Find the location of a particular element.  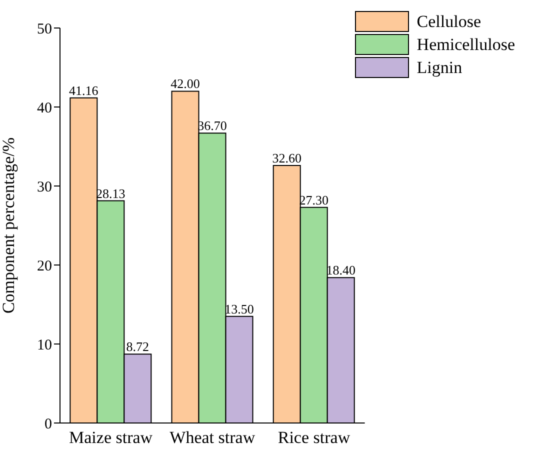

legend-label: Hemicellulose is located at coordinates (465, 44).